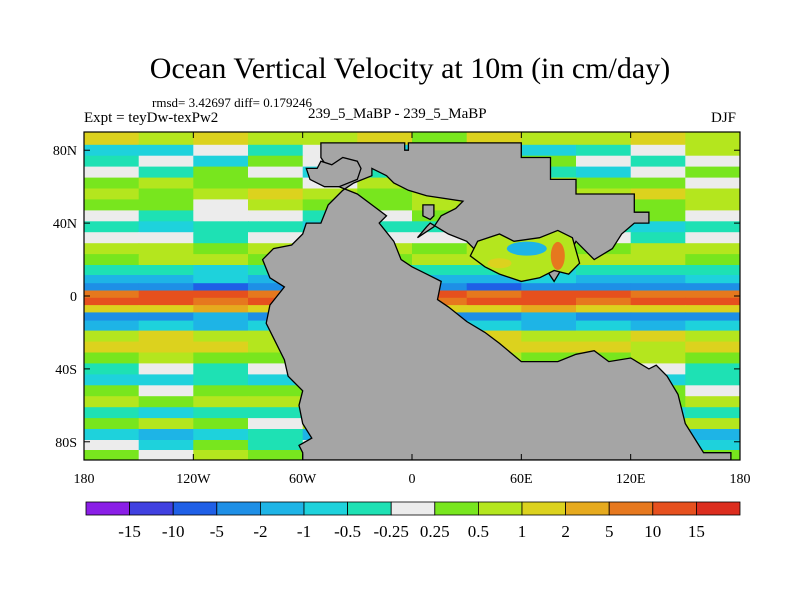 The height and width of the screenshot is (600, 800). What do you see at coordinates (65, 151) in the screenshot?
I see `y-tick-label: 80N` at bounding box center [65, 151].